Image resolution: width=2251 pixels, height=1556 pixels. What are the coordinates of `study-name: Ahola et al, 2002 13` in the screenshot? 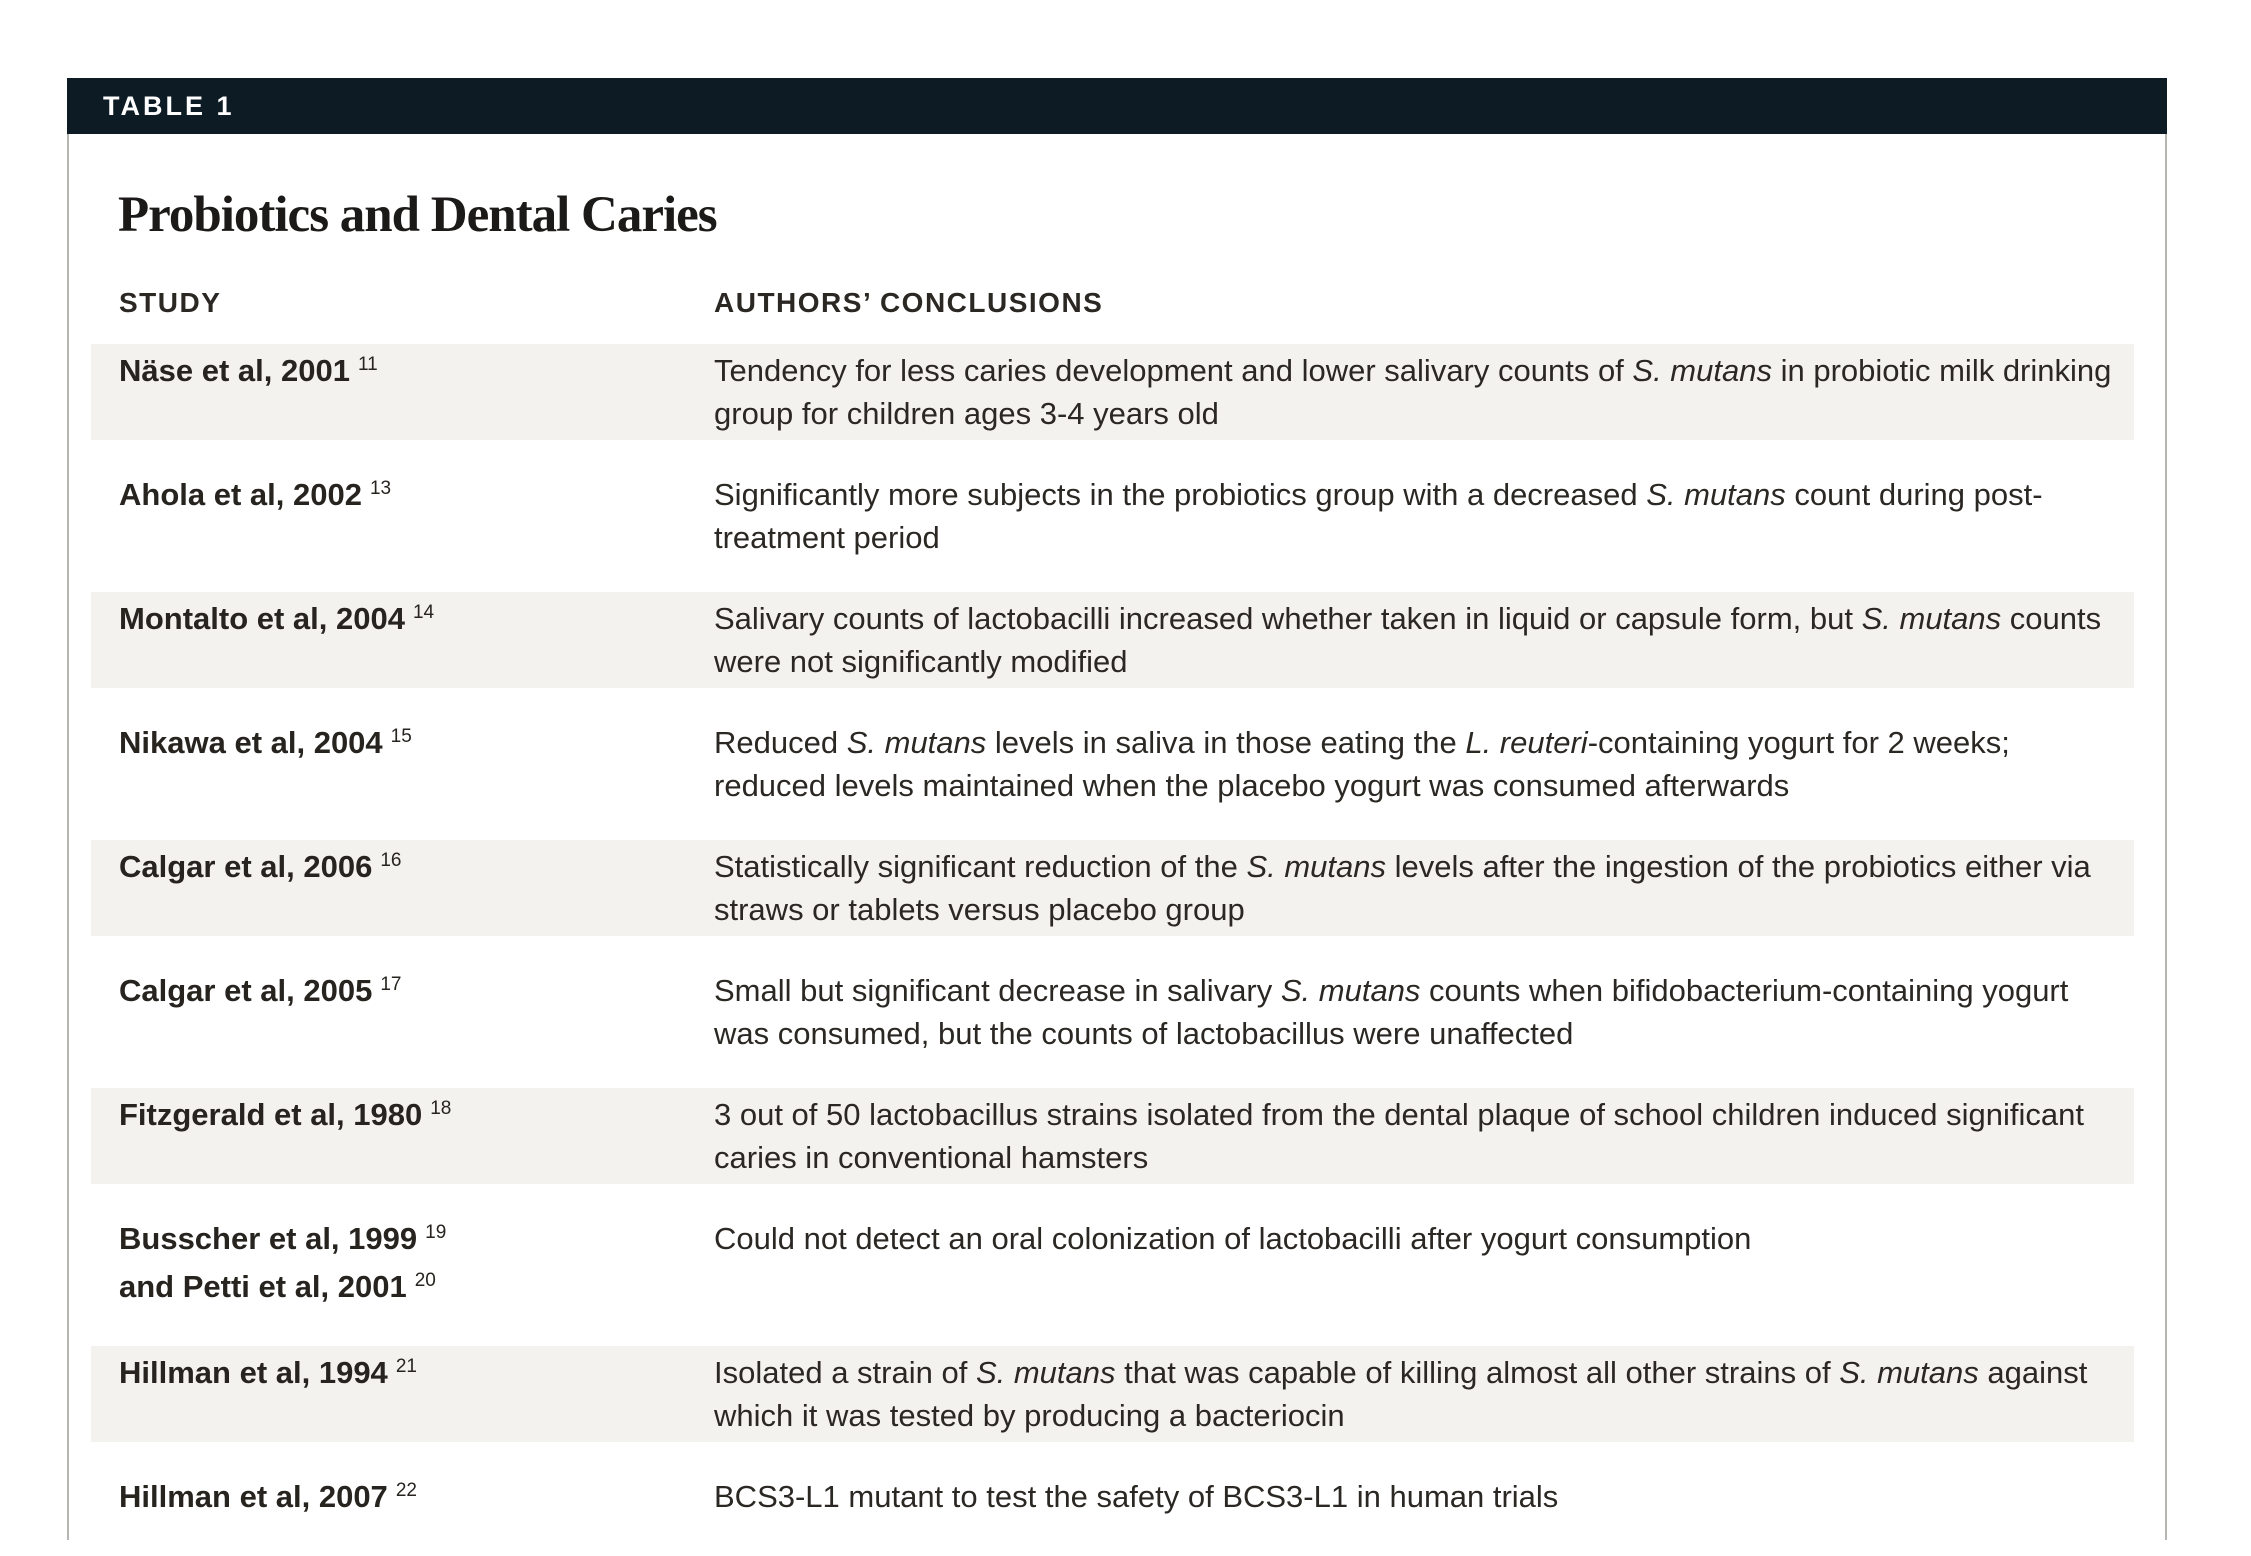 It's located at (255, 494).